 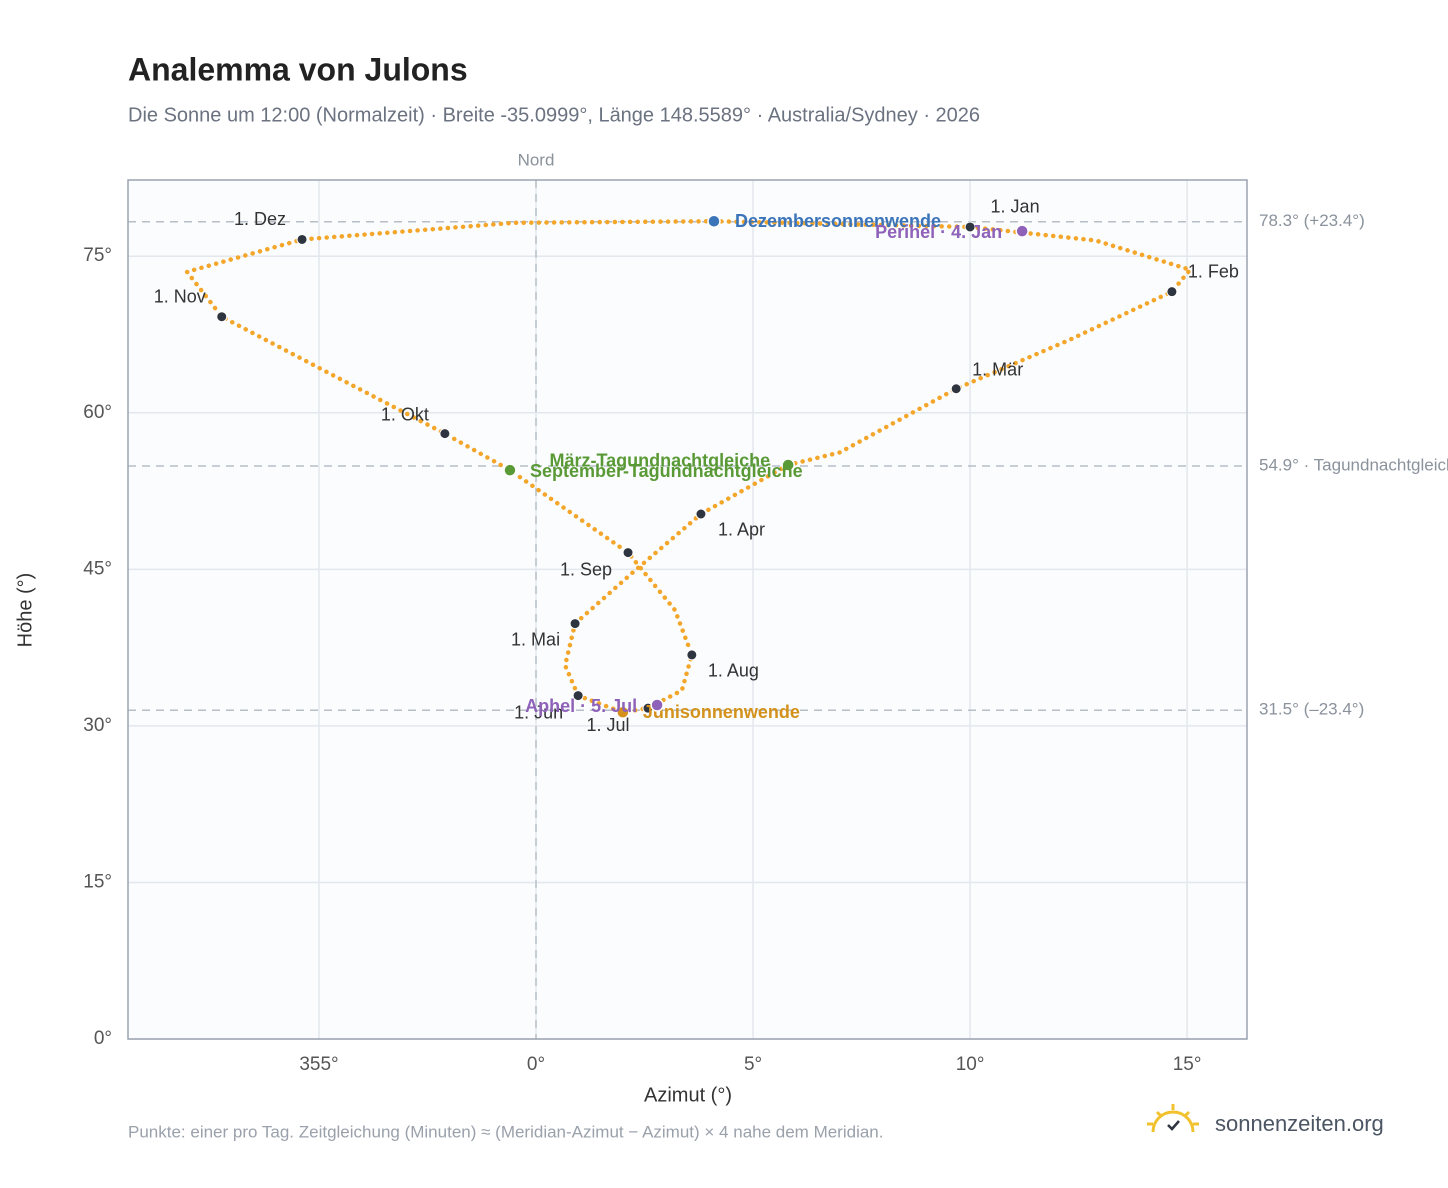 What do you see at coordinates (721, 712) in the screenshot?
I see `event-label: Junisonnenwende` at bounding box center [721, 712].